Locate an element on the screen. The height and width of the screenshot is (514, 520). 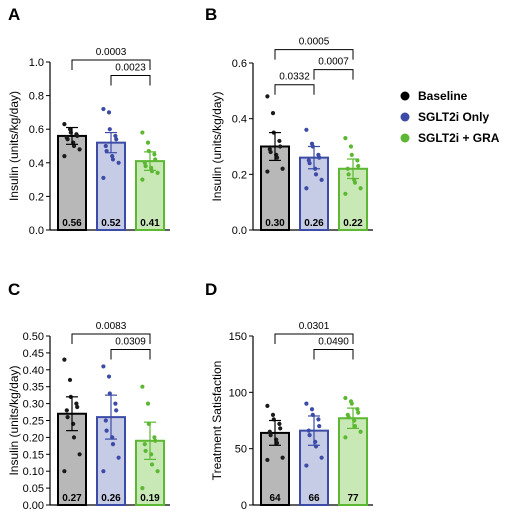
bar-value-label: 0.56 is located at coordinates (72, 223).